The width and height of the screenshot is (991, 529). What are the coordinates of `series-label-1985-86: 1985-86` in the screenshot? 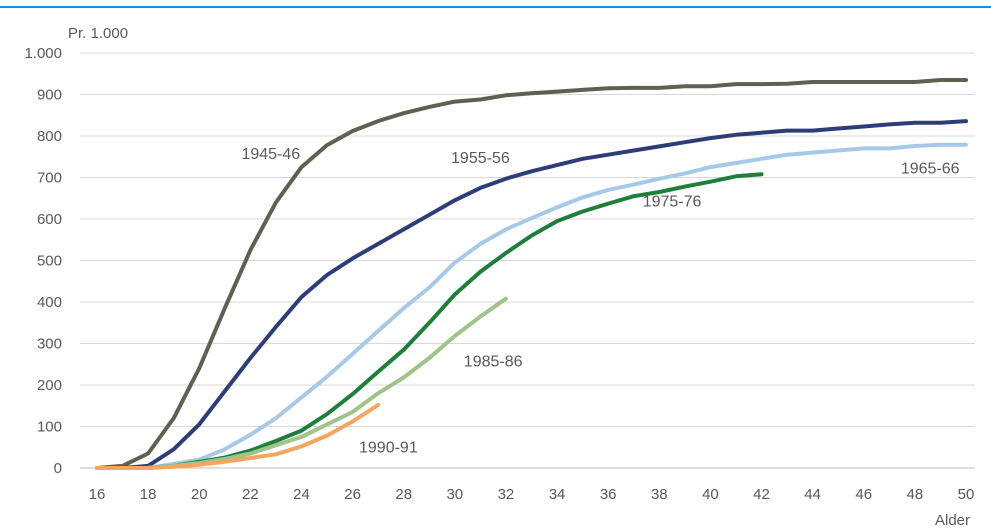 It's located at (493, 361).